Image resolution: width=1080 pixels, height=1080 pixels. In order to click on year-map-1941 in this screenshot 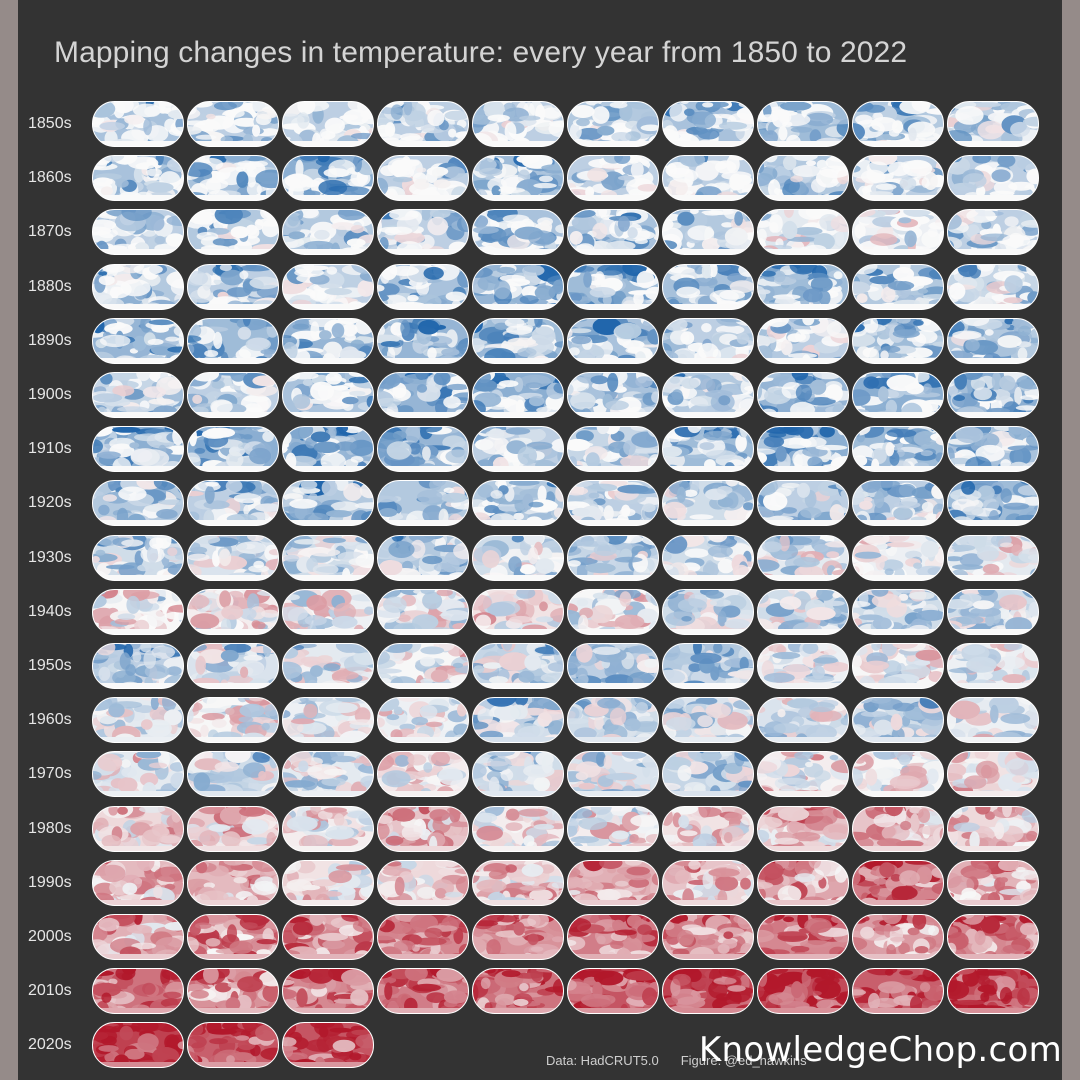, I will do `click(233, 611)`.